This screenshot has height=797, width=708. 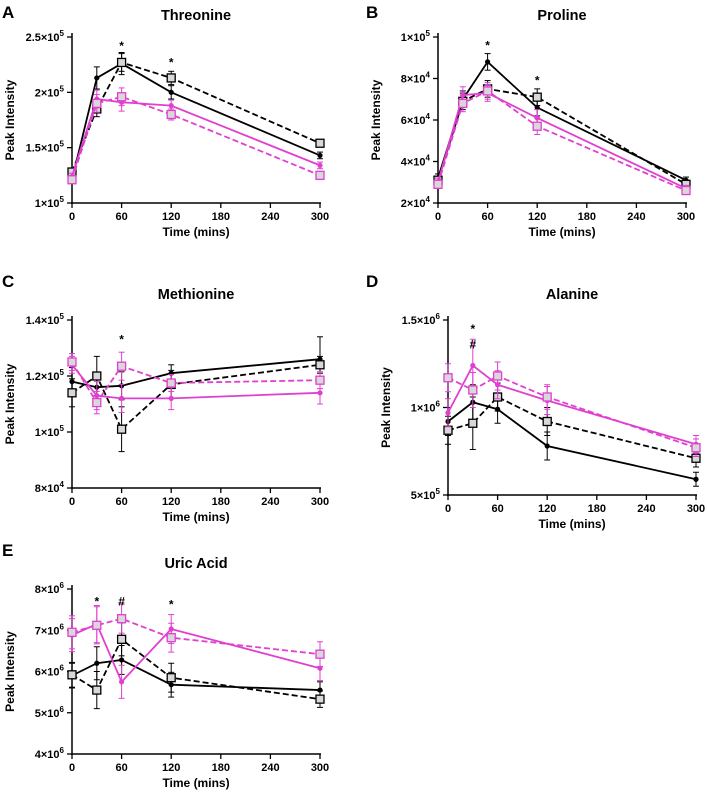 I want to click on chart-d-x-tick-label: 60, so click(x=497, y=509).